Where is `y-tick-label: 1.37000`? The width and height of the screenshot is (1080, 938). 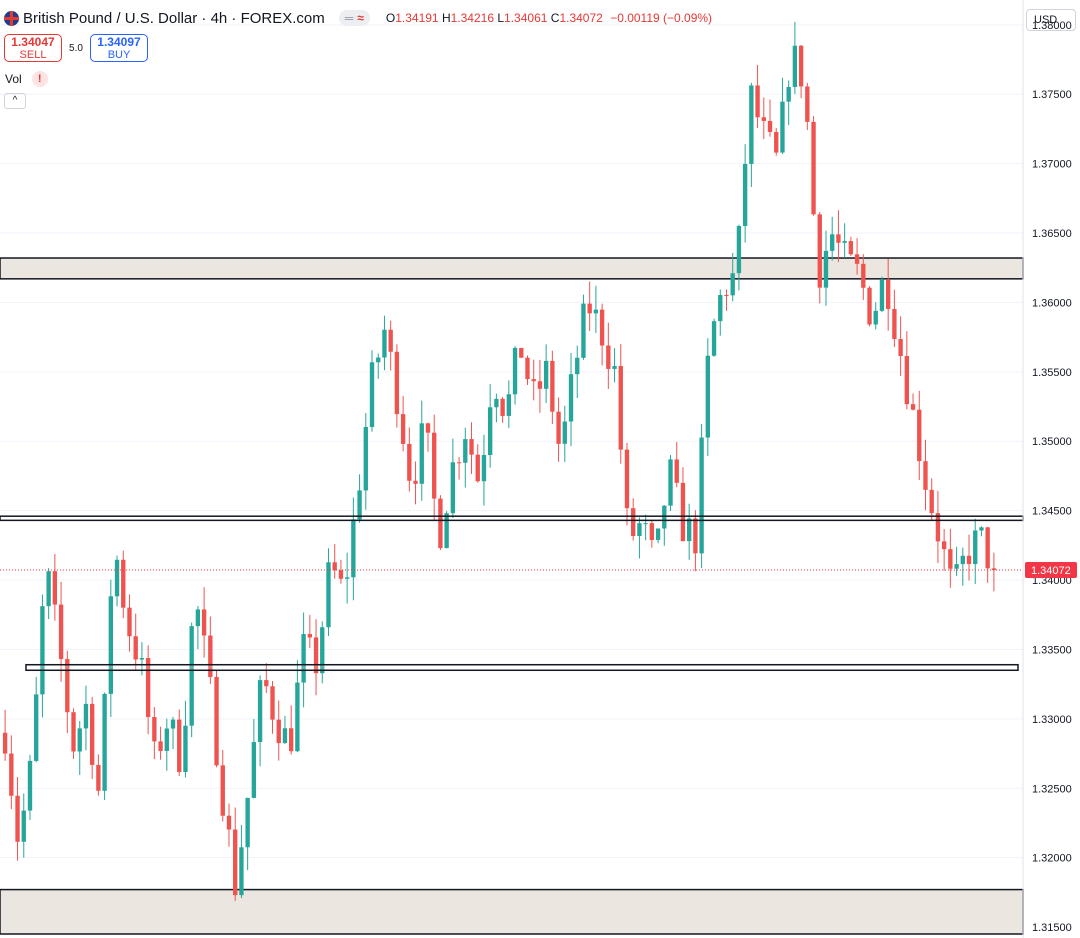
y-tick-label: 1.37000 is located at coordinates (1052, 165).